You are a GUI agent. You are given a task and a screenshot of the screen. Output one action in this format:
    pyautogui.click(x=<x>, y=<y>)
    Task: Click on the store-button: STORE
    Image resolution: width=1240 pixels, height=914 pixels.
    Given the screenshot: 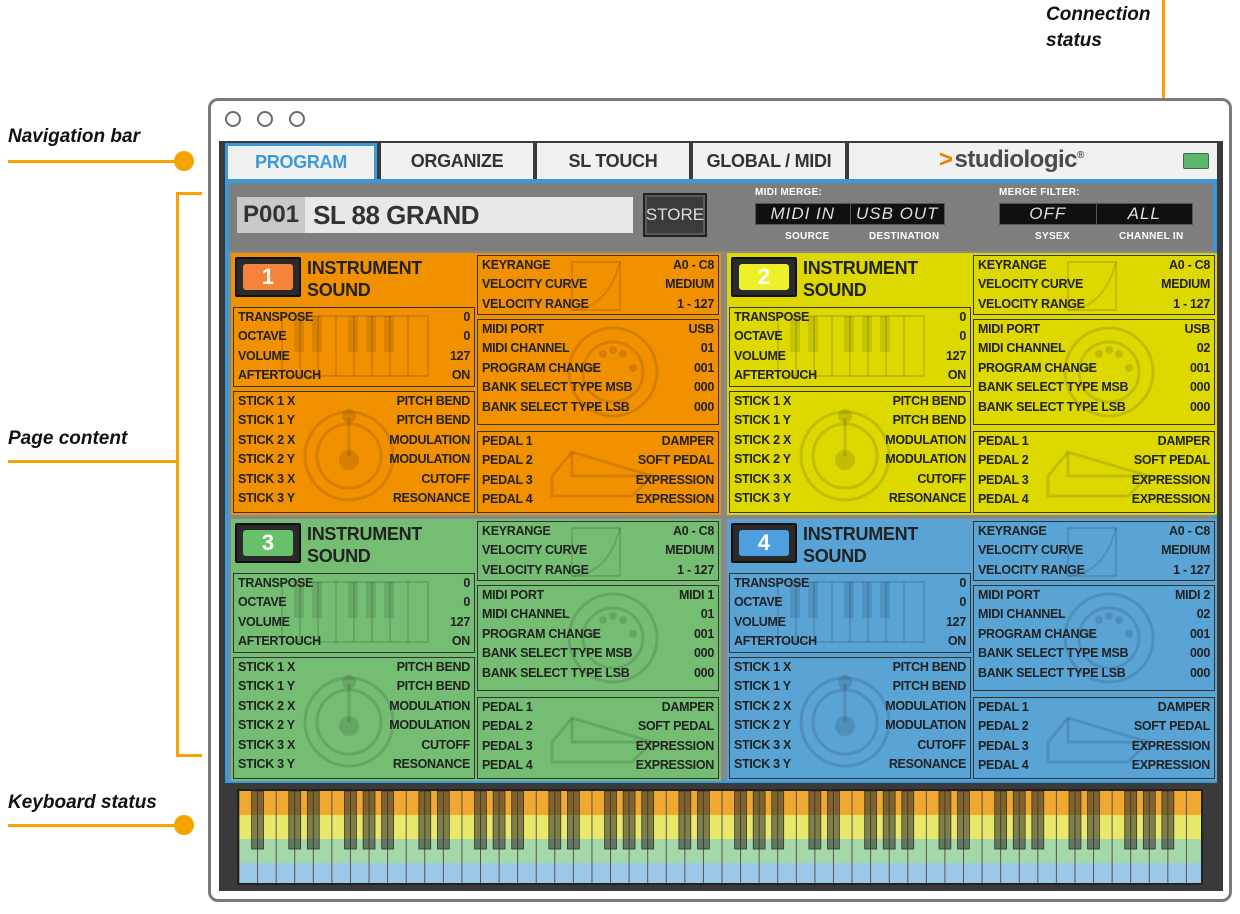 What is the action you would take?
    pyautogui.click(x=675, y=215)
    